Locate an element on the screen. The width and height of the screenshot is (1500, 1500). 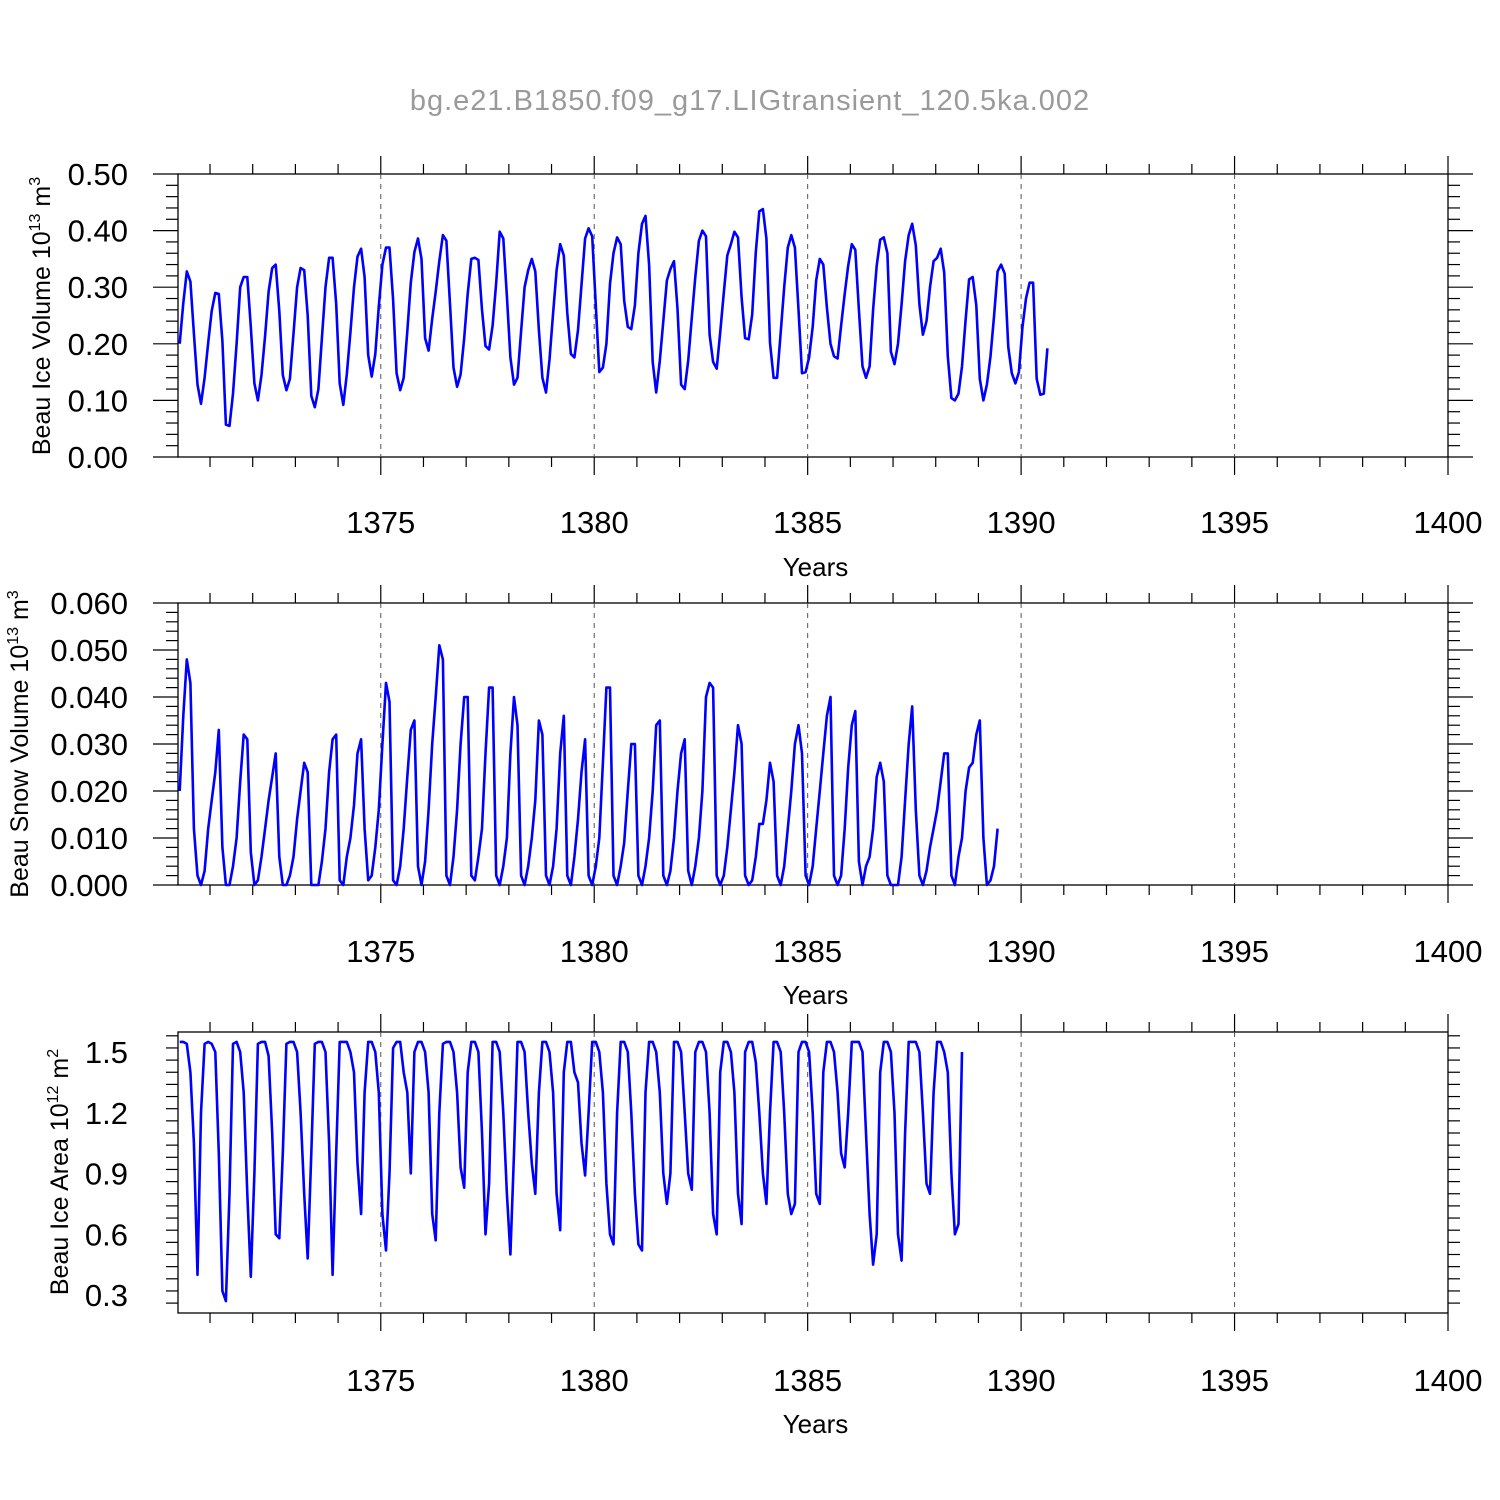
y-tick-label: 1.2 is located at coordinates (106, 1113).